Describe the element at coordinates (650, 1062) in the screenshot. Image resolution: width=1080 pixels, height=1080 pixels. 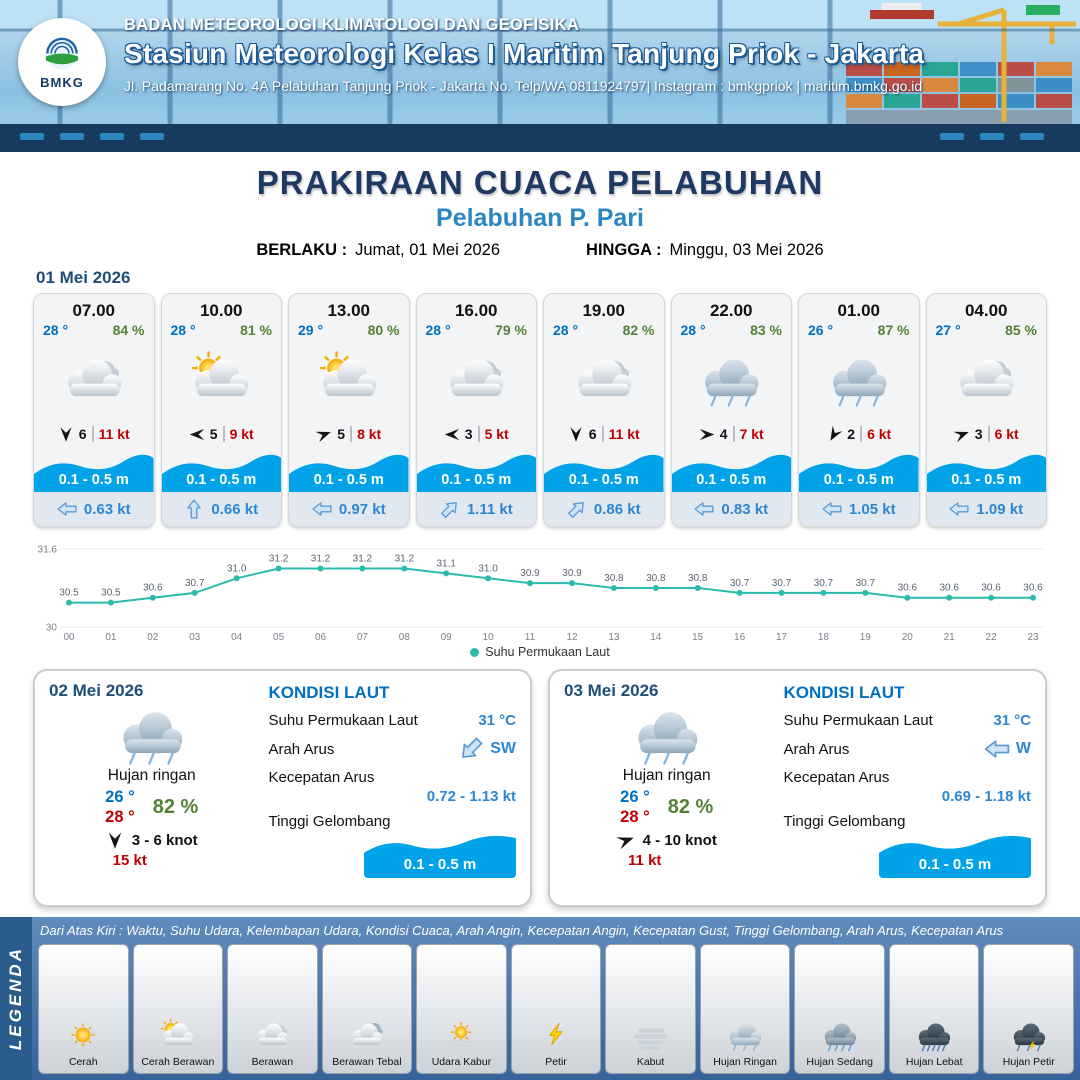
I see `legend-label: Kabut` at that location.